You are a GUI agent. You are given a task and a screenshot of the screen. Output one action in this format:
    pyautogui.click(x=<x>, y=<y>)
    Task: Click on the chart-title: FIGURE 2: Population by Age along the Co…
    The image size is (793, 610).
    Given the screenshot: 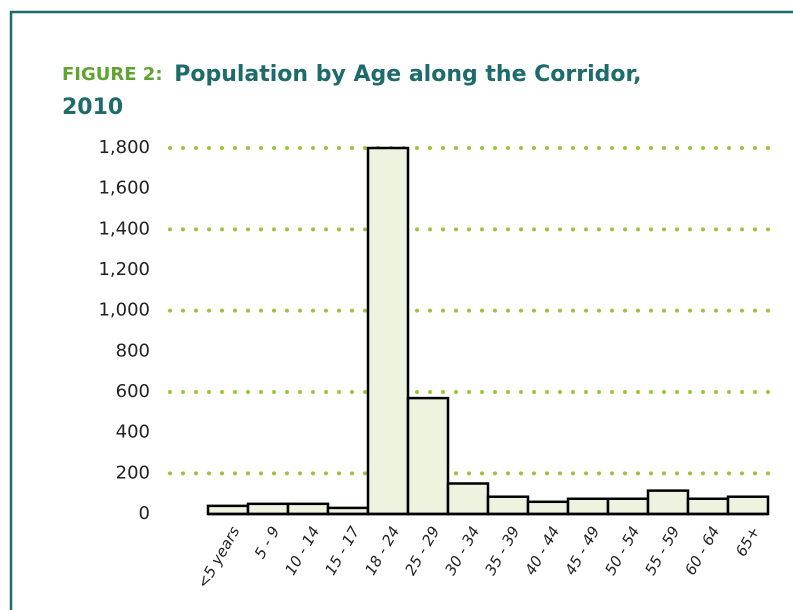 What is the action you would take?
    pyautogui.click(x=352, y=74)
    